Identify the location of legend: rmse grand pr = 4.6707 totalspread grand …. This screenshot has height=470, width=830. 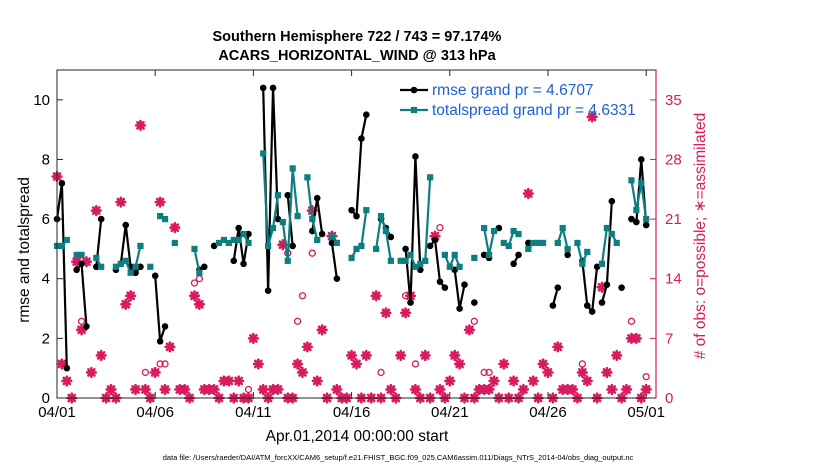
(518, 100).